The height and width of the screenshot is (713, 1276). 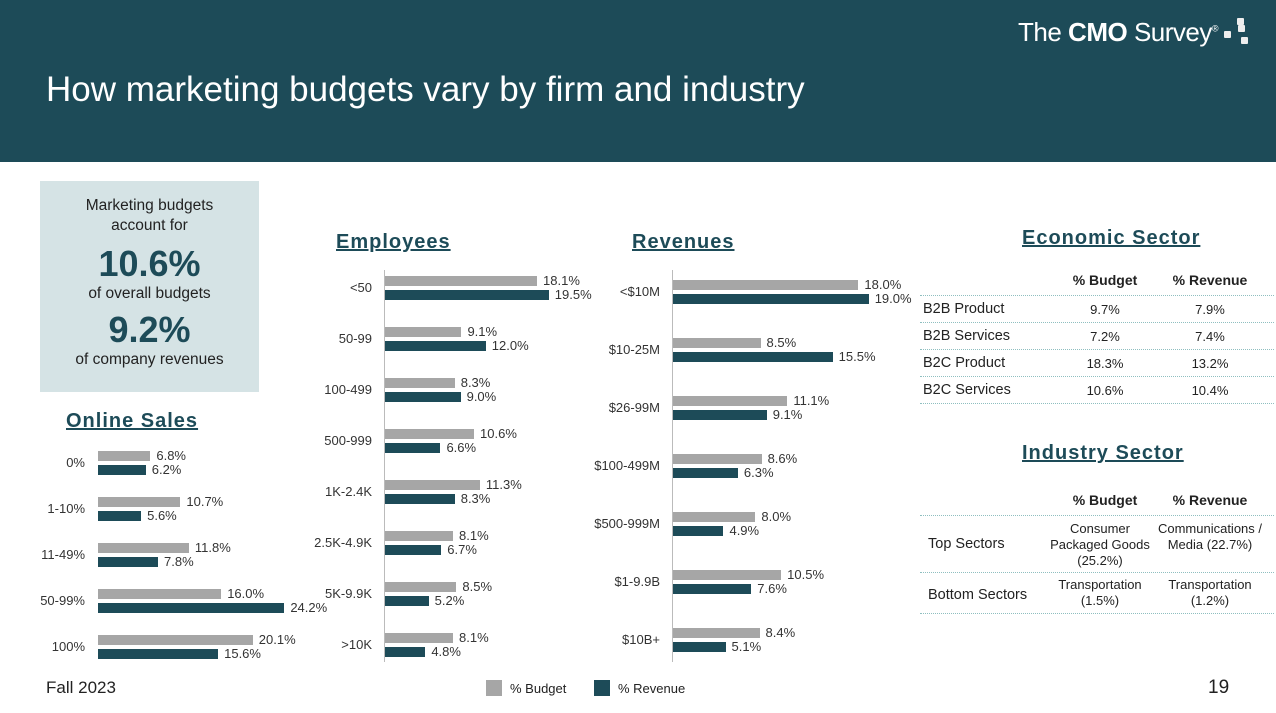 I want to click on data-label: 6.2%, so click(x=166, y=469).